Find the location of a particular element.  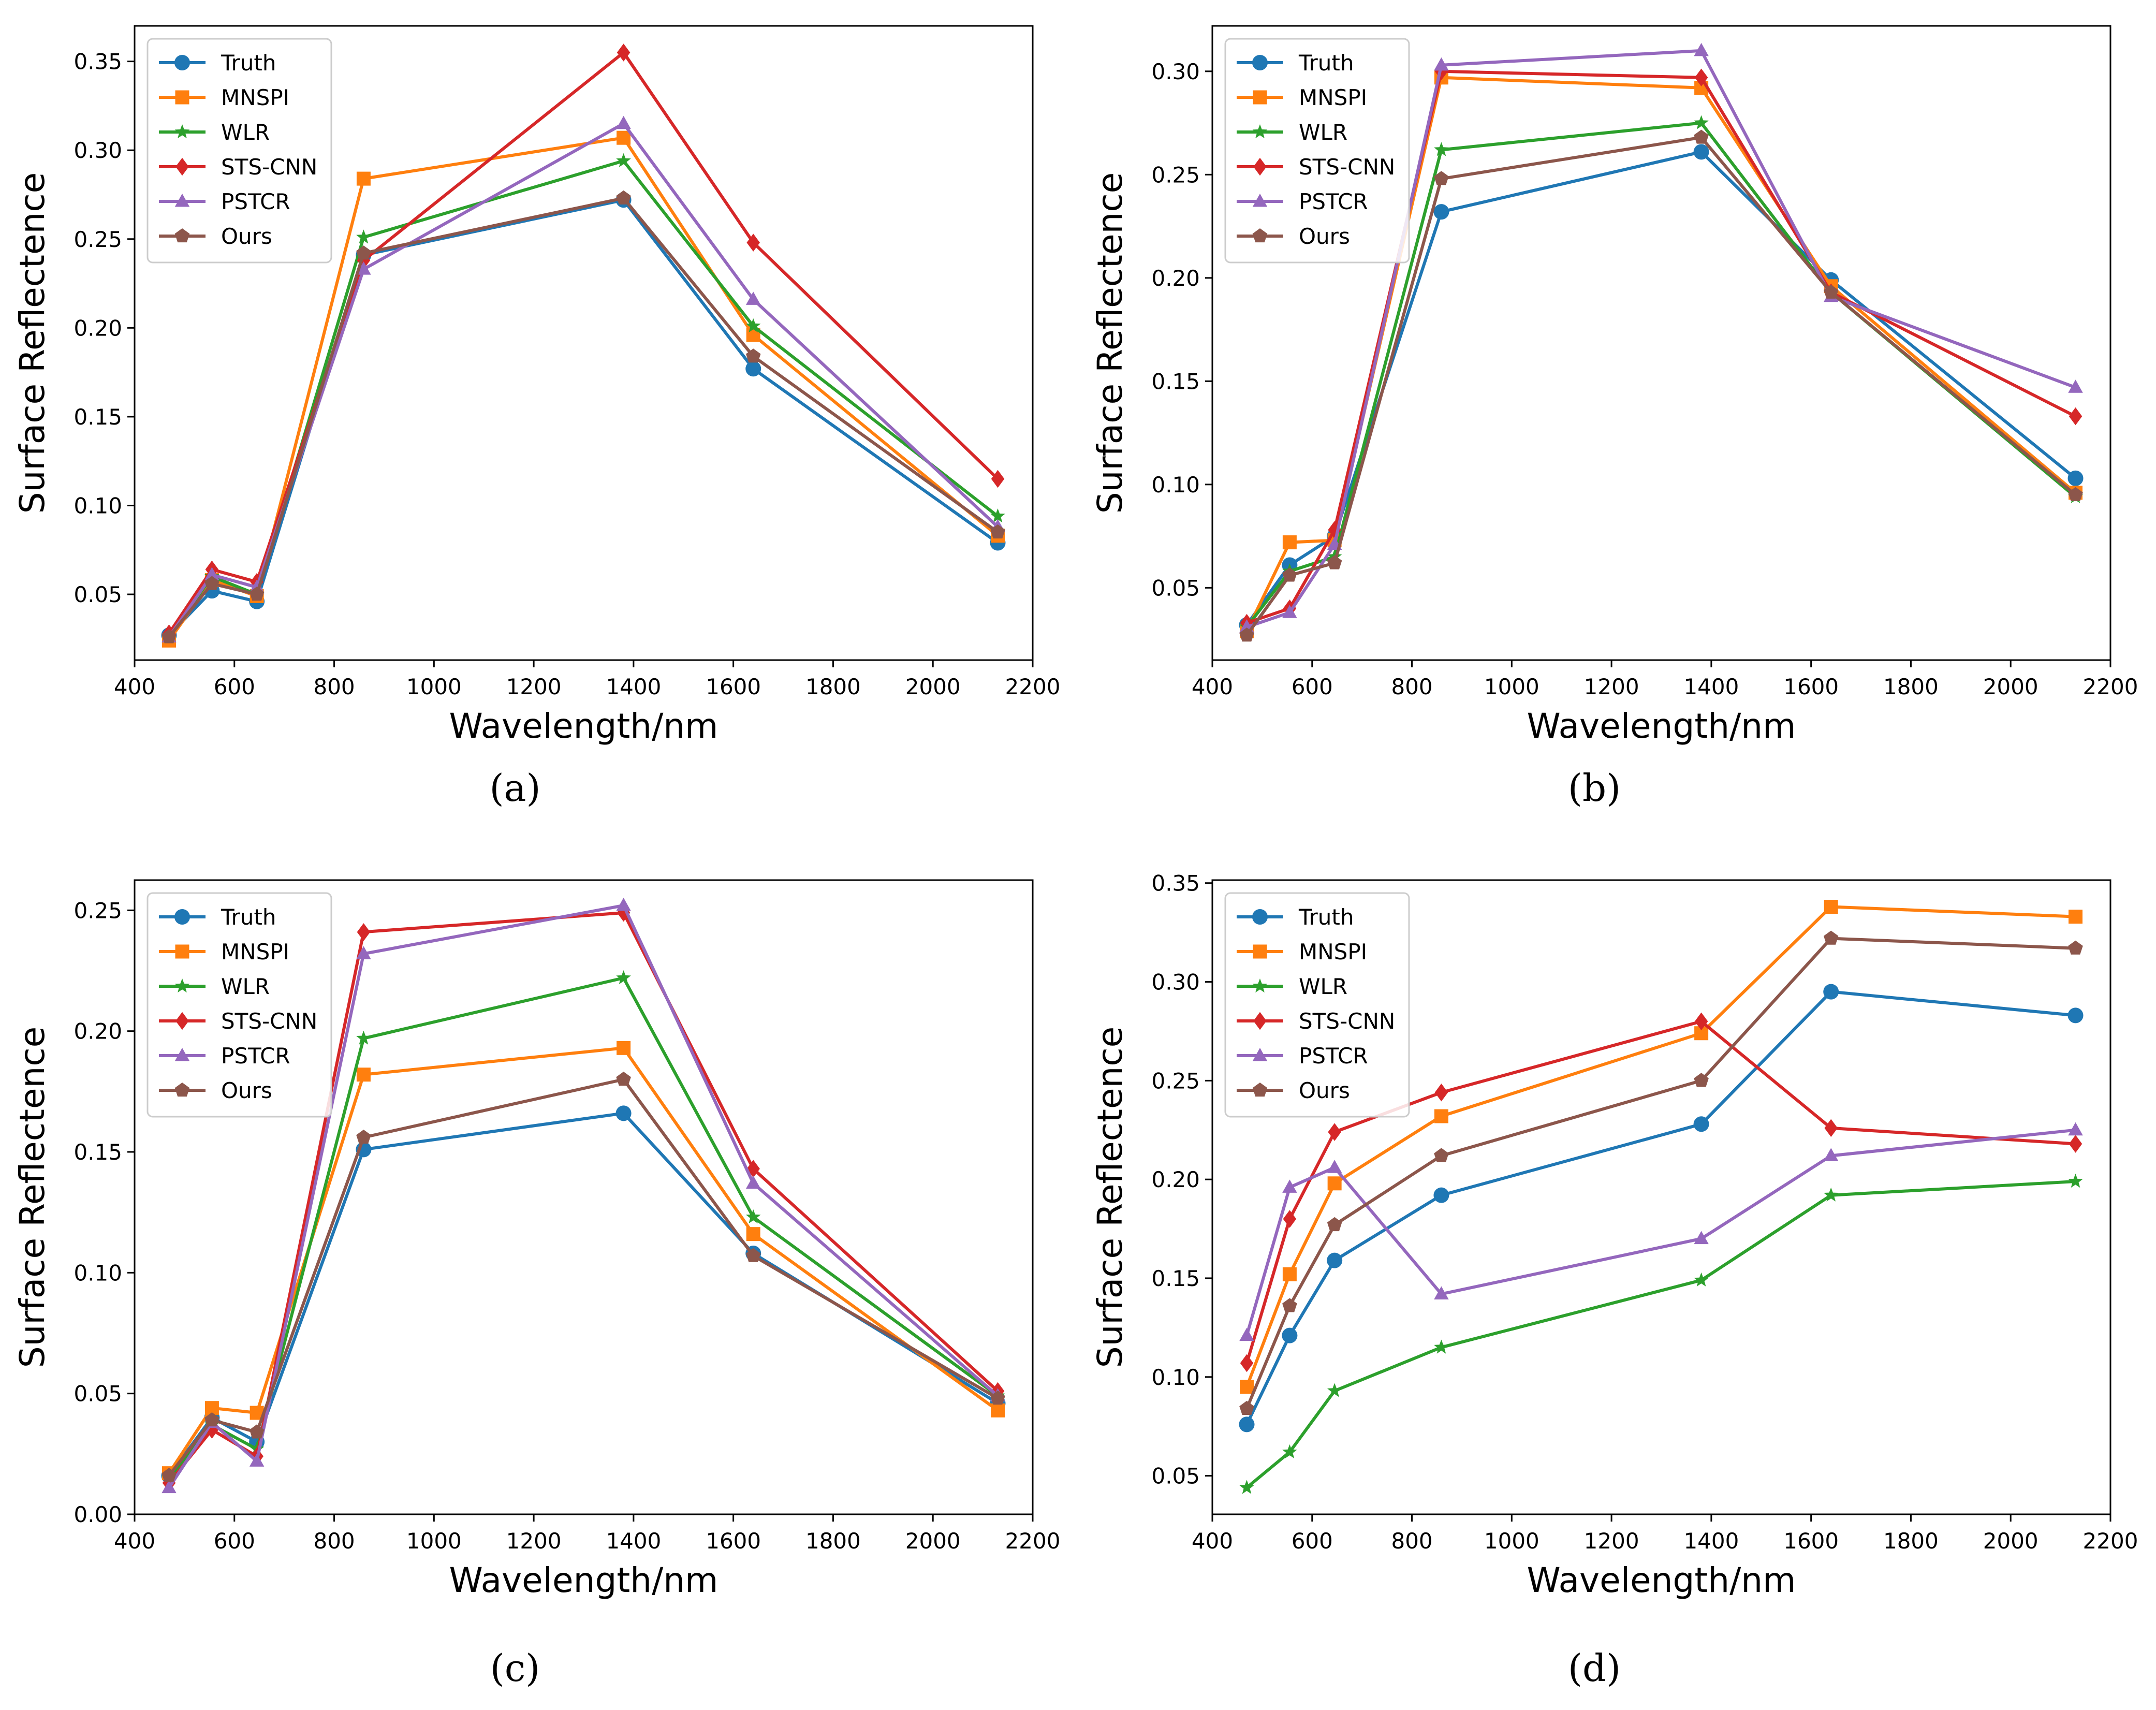

caption-a: (a) is located at coordinates (515, 788).